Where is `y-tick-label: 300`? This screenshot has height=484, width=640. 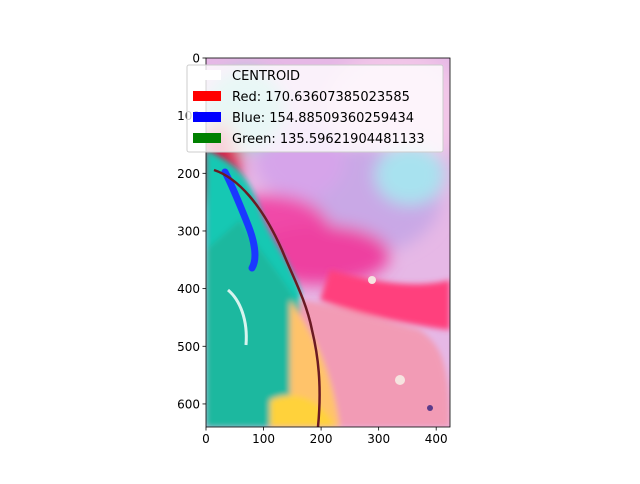
y-tick-label: 300 is located at coordinates (188, 231).